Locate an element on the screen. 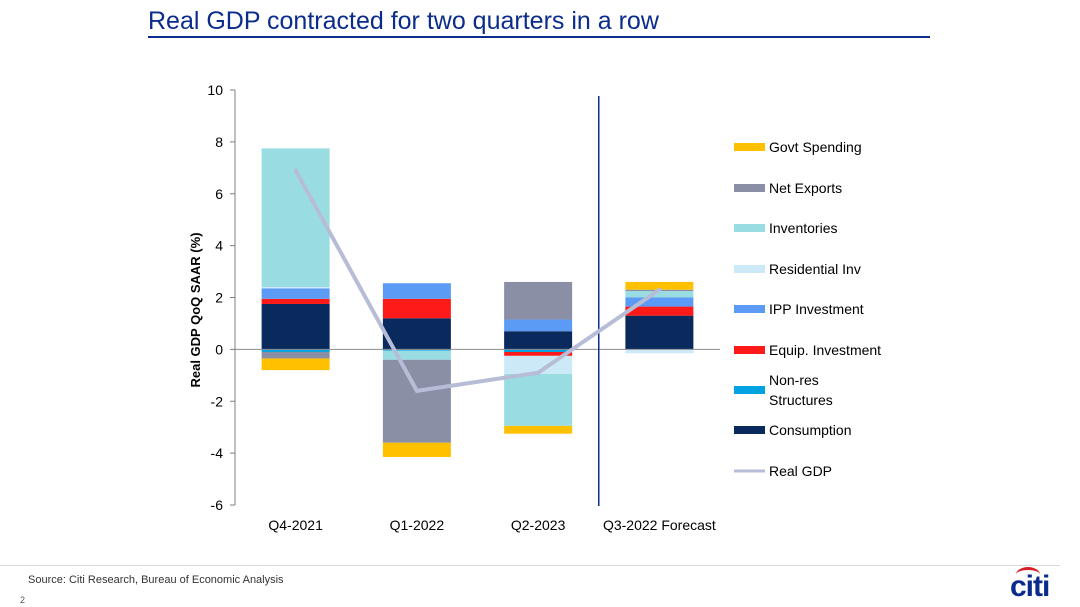 The image size is (1080, 607). legend-item: Inventories is located at coordinates (785, 228).